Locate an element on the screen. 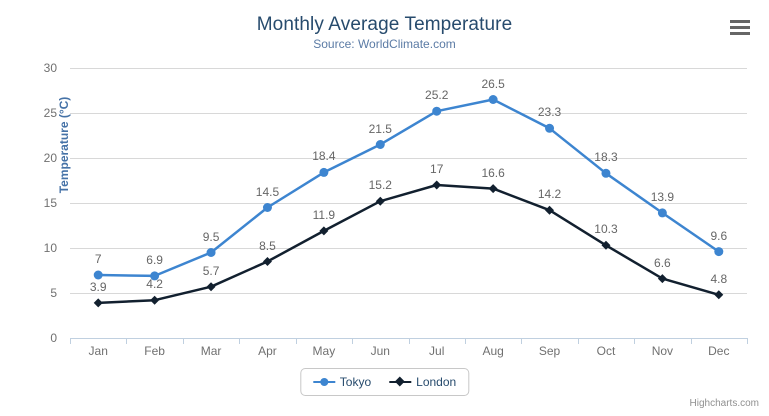 The image size is (769, 416). data-label: 10.3 is located at coordinates (606, 229).